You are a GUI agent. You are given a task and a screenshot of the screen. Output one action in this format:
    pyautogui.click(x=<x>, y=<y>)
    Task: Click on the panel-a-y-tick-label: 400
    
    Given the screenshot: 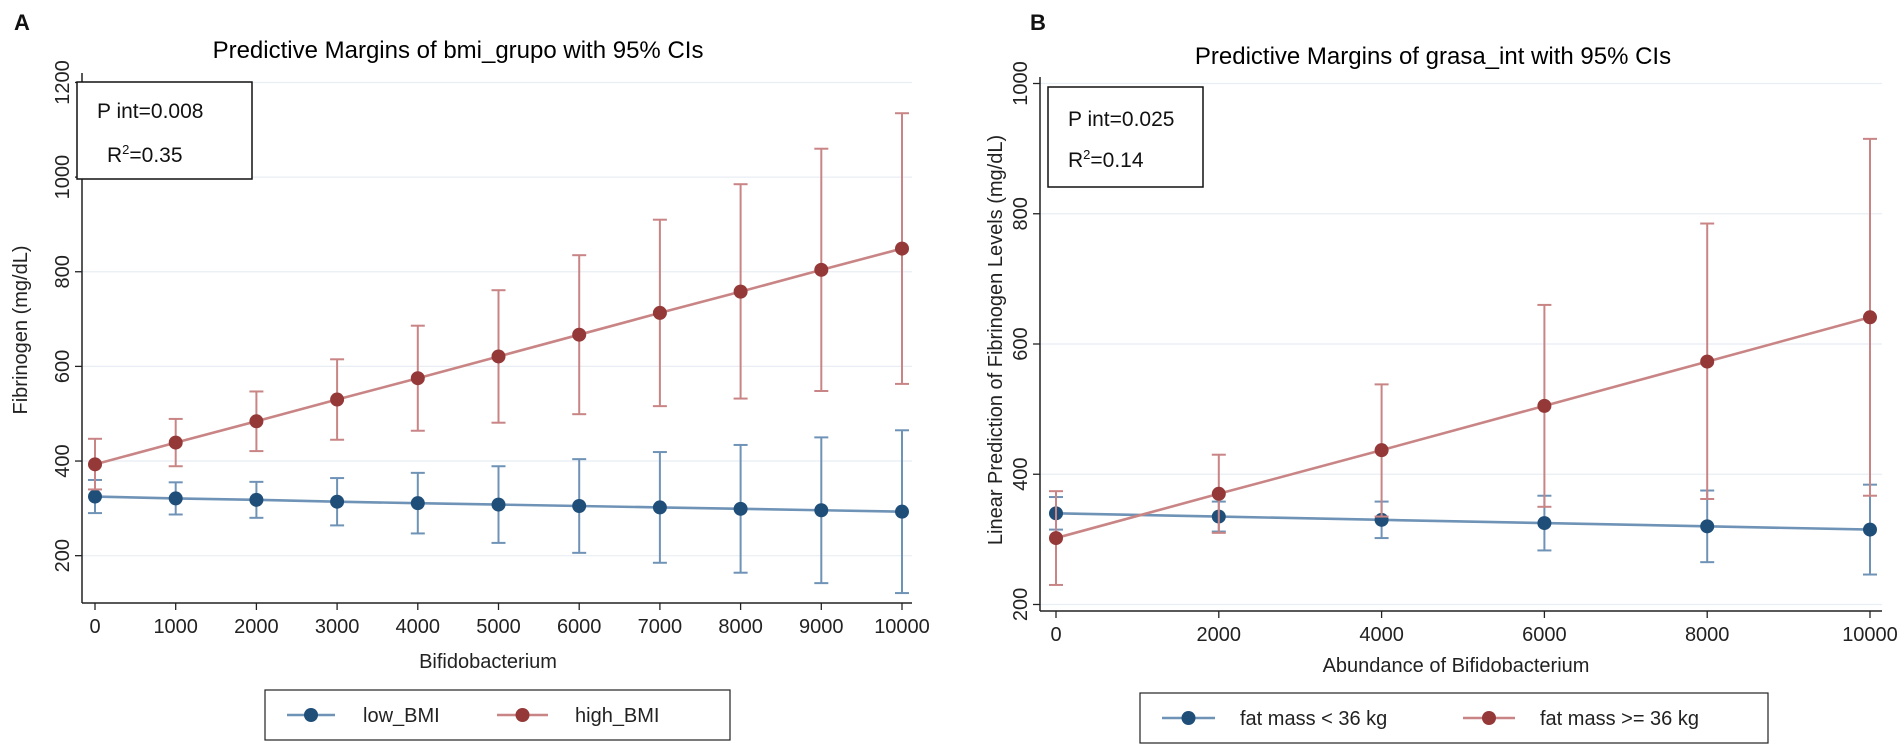 What is the action you would take?
    pyautogui.click(x=63, y=460)
    